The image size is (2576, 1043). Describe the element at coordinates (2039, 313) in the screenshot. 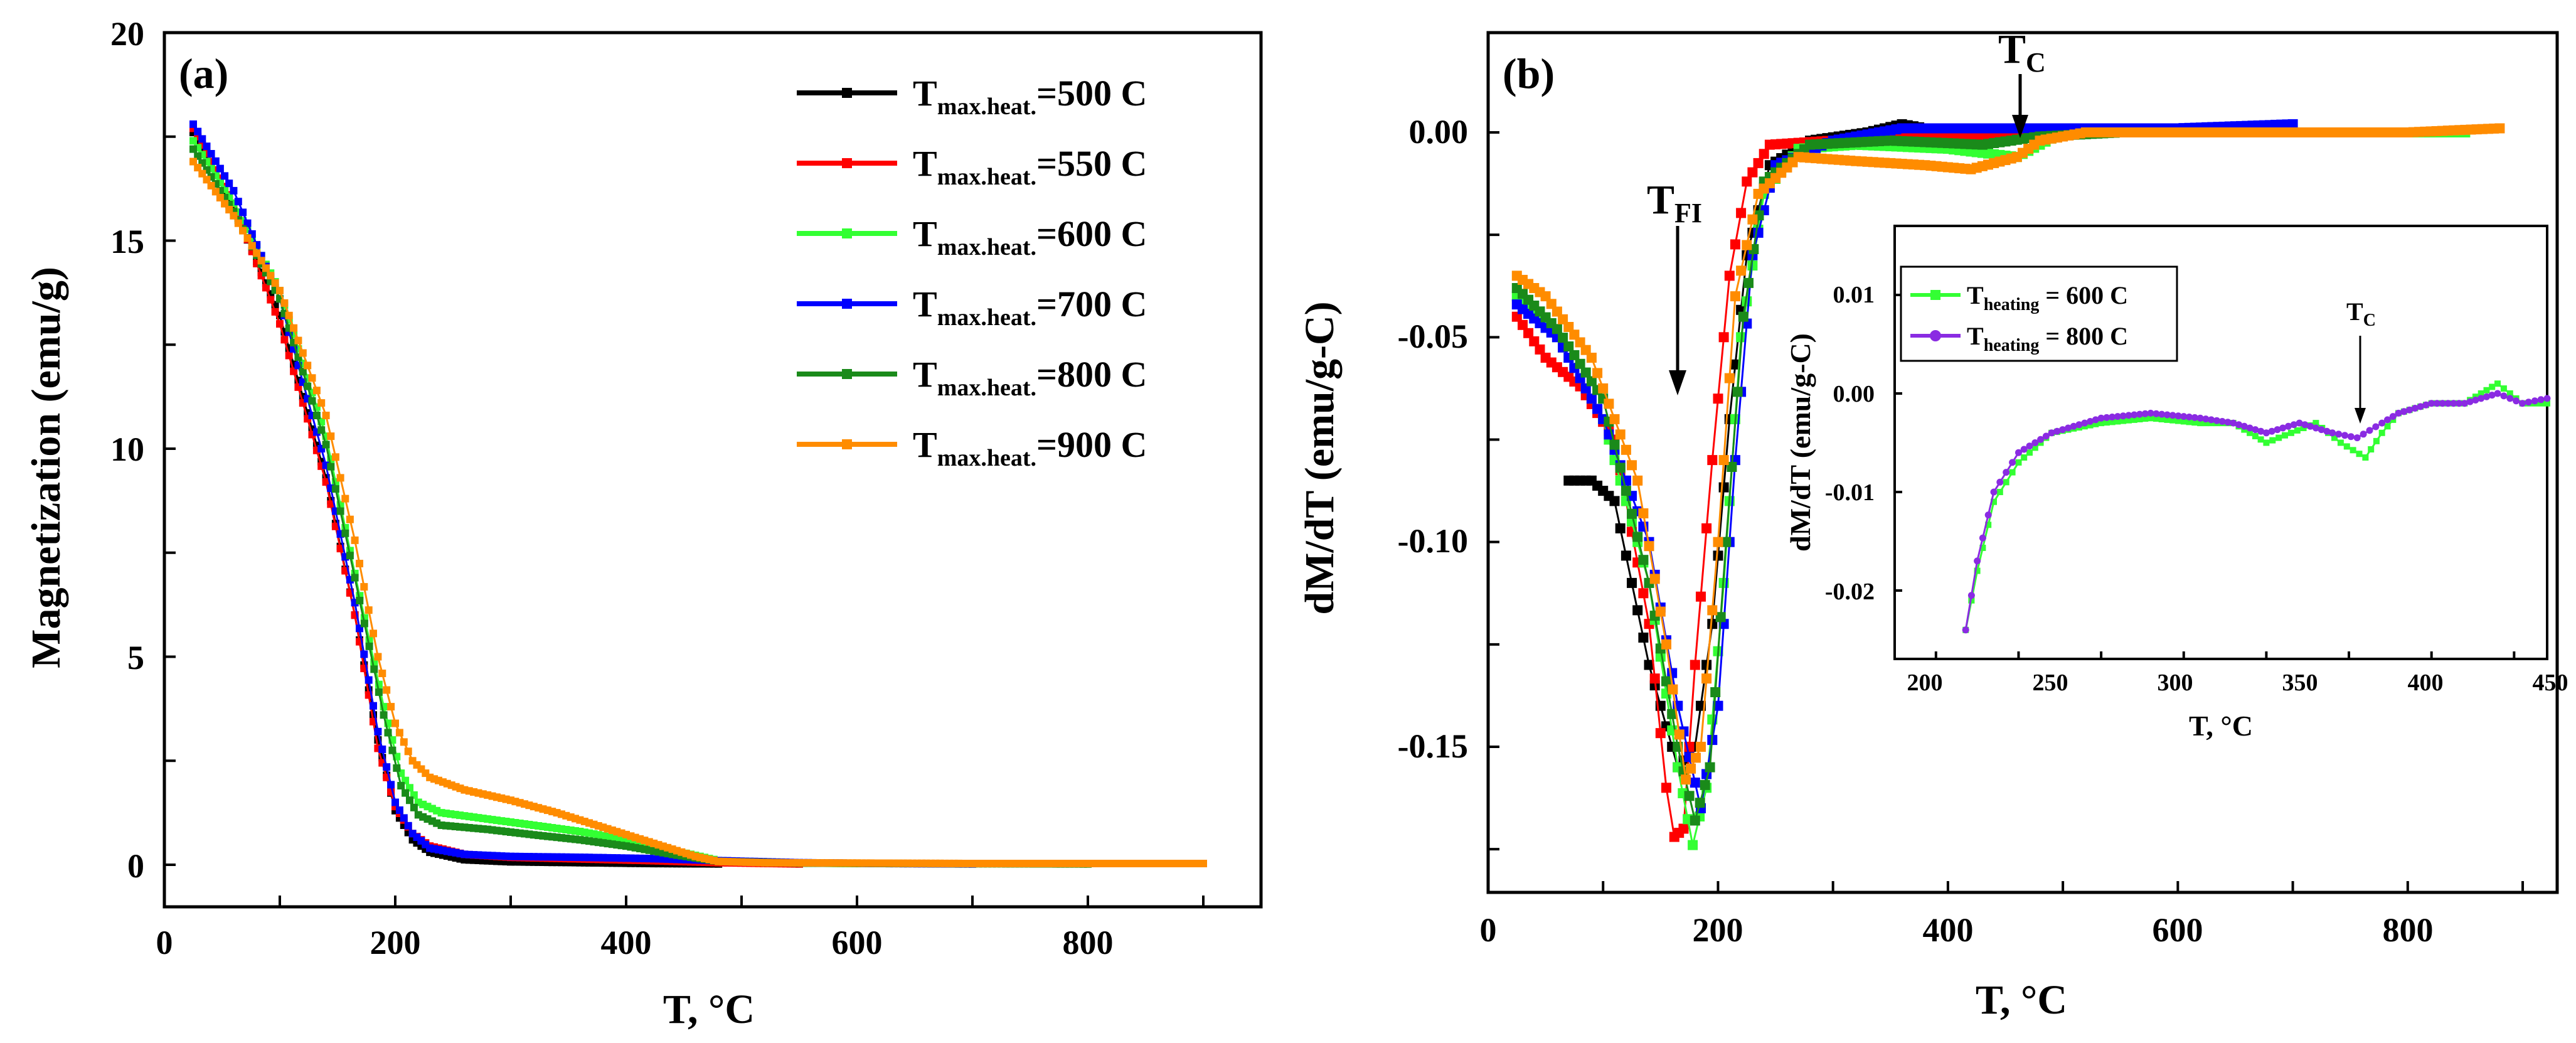

I see `inset-legend: Theating = 600 C Theating = 800 C` at that location.